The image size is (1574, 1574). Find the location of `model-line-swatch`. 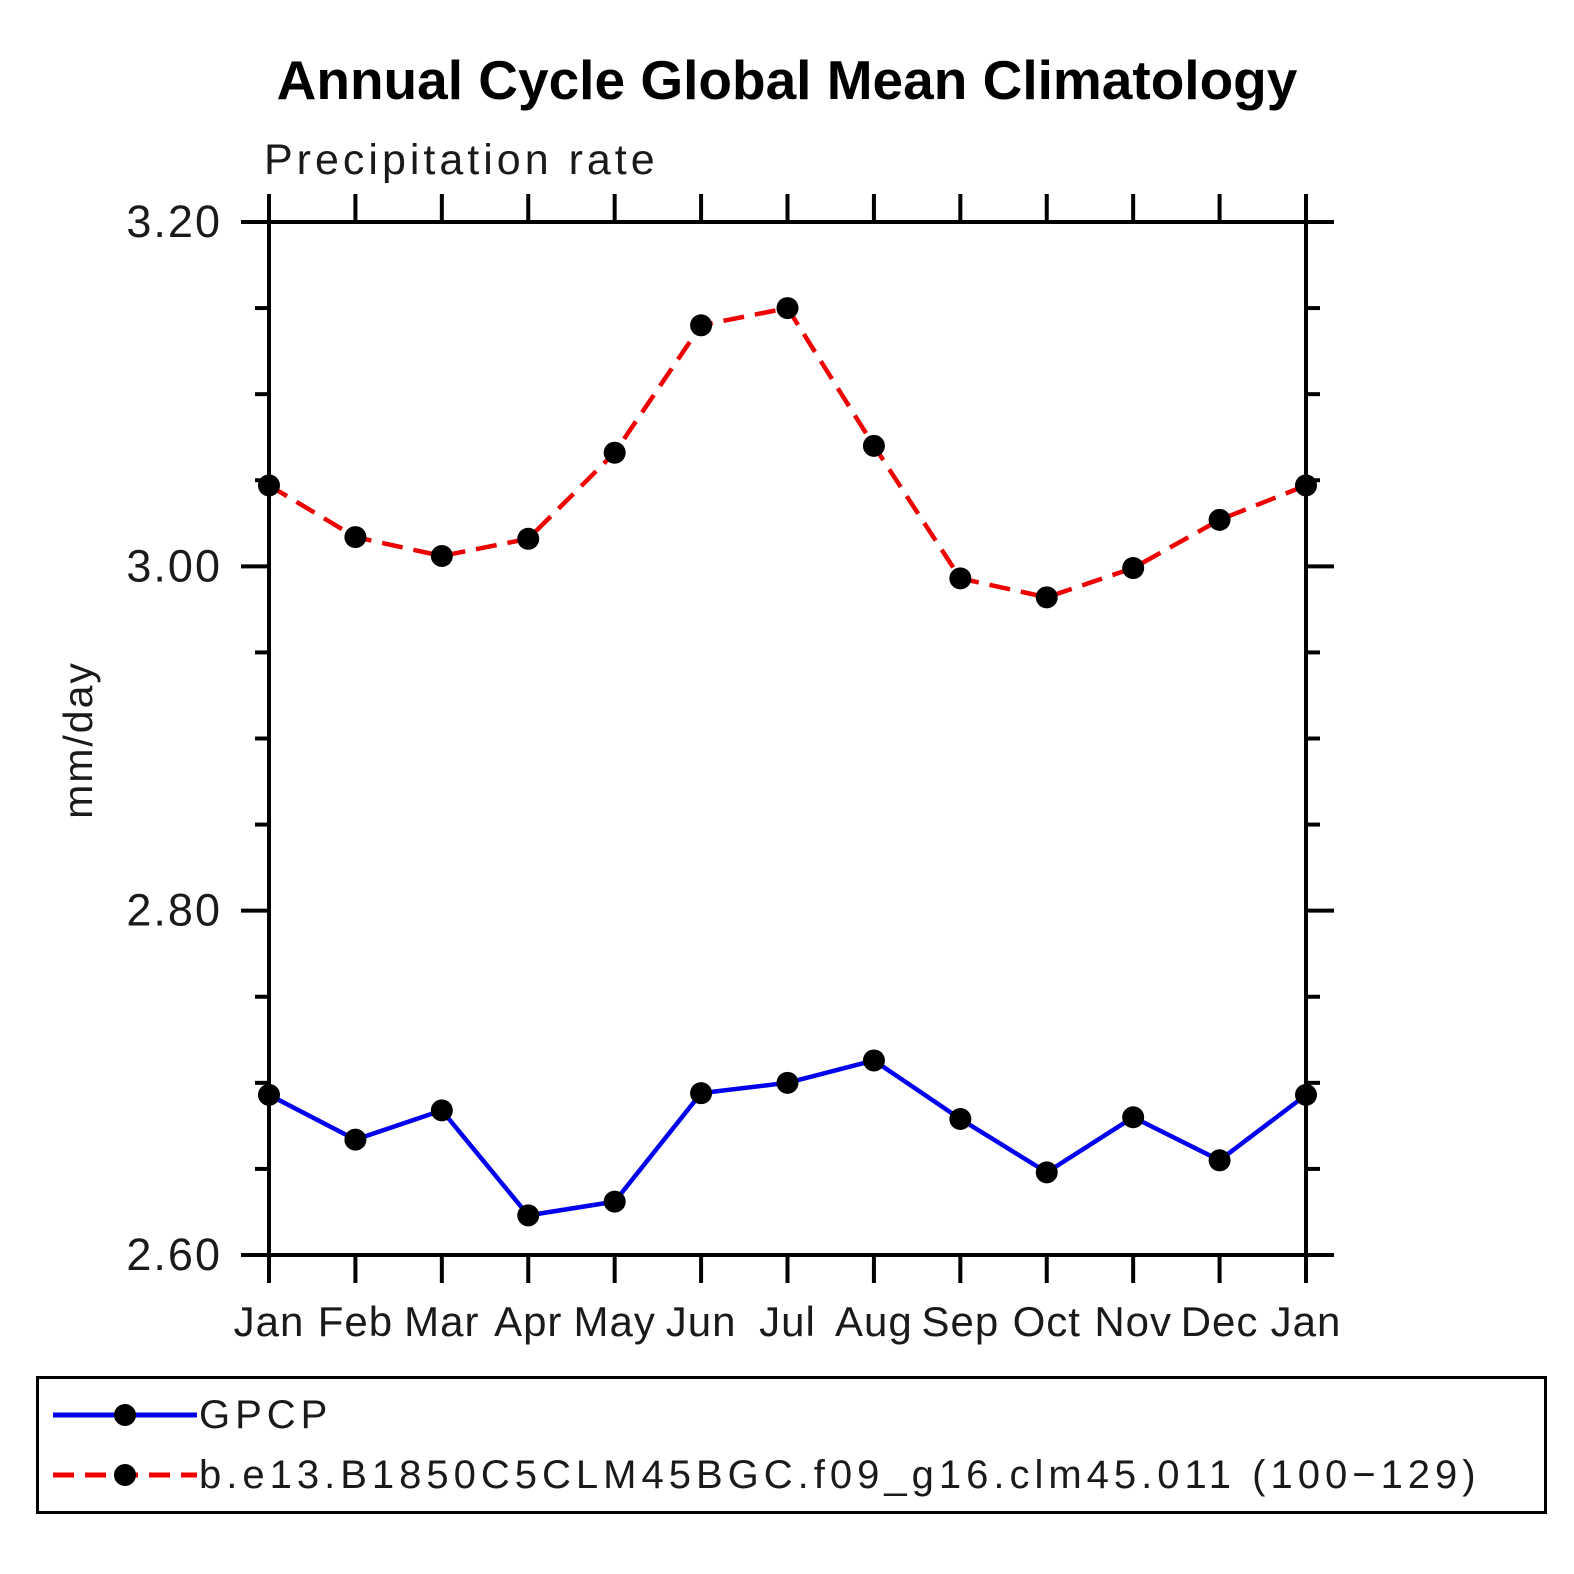

model-line-swatch is located at coordinates (125, 1475).